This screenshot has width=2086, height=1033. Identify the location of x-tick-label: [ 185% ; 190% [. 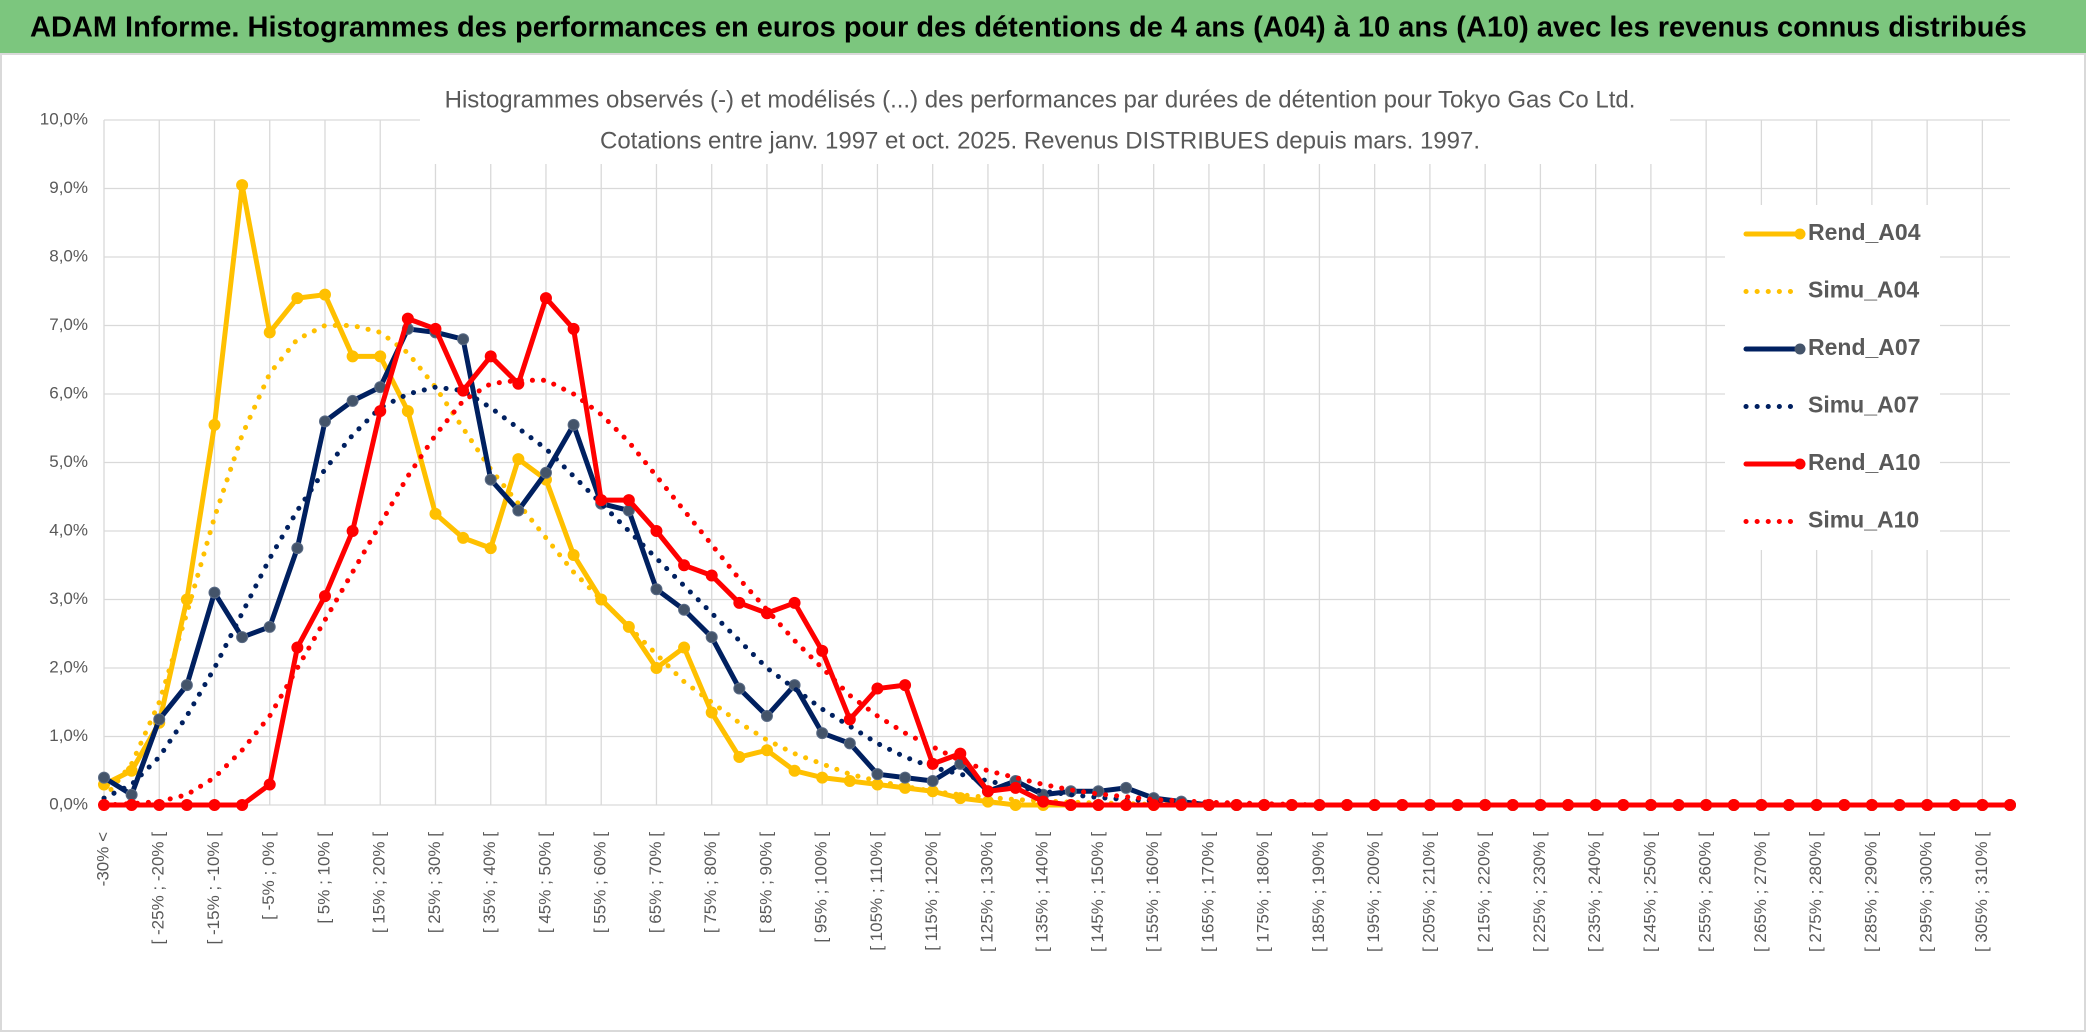
(1318, 892).